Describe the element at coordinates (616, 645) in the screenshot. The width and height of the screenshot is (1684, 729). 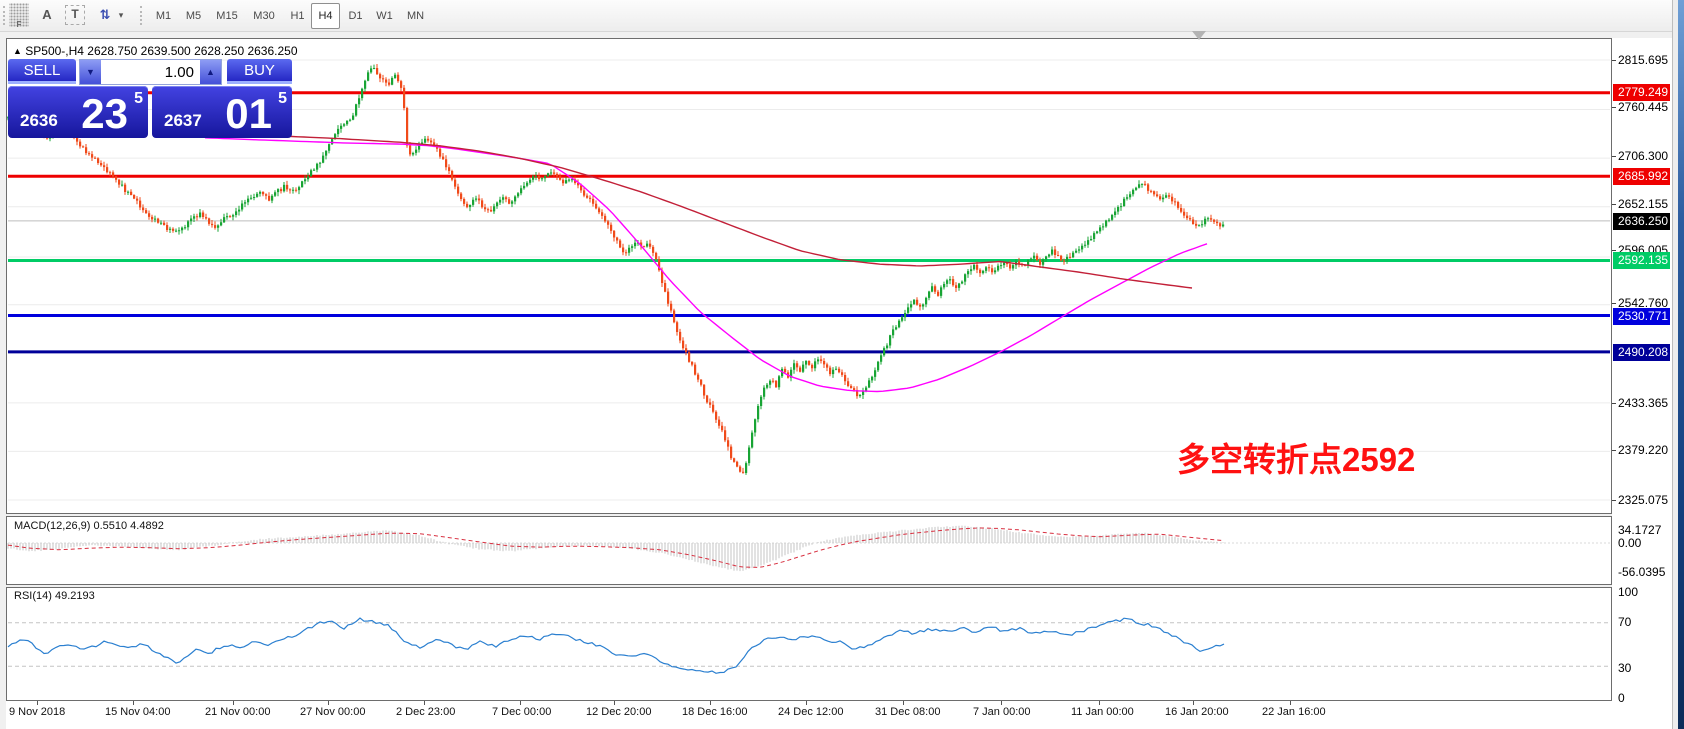
I see `rsi-line` at that location.